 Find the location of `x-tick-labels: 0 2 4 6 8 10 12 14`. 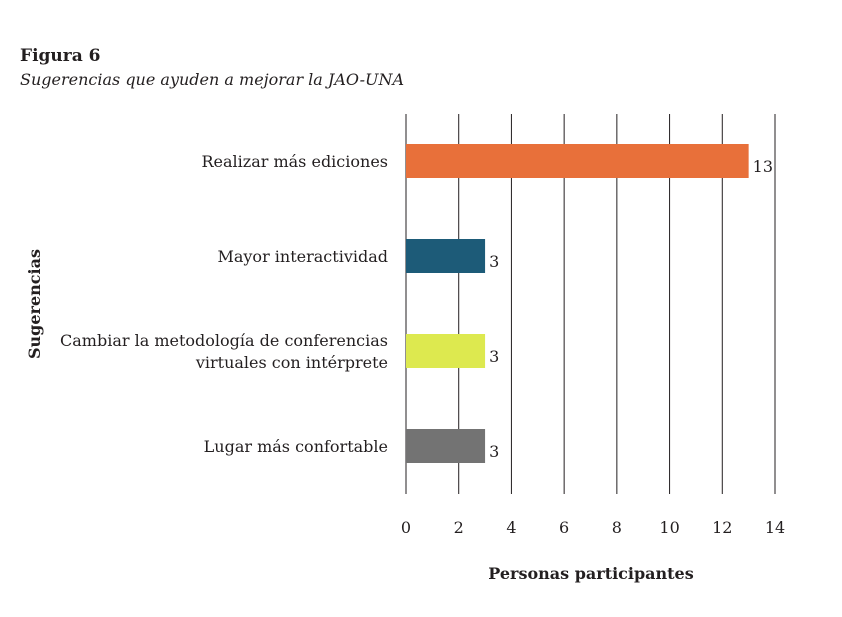

x-tick-labels: 0 2 4 6 8 10 12 14 is located at coordinates (593, 527).